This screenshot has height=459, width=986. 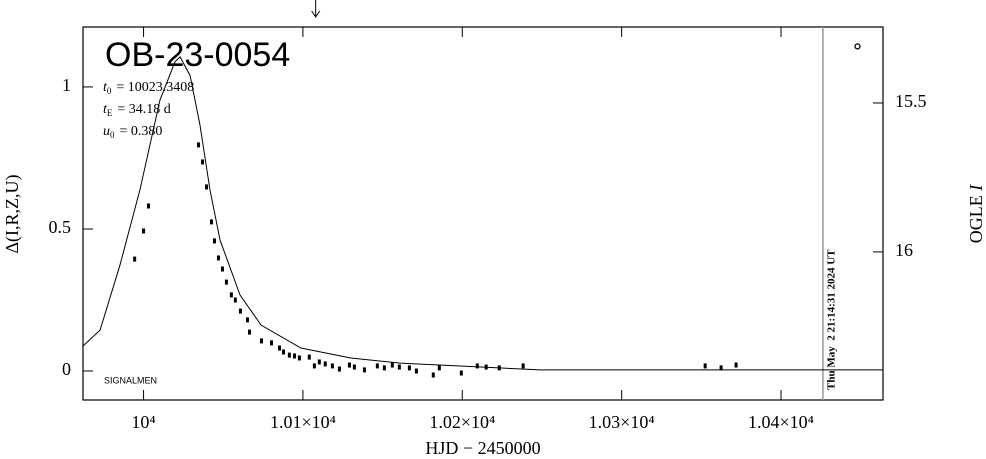 I want to click on y2-label-text: OGLE, so click(x=976, y=217).